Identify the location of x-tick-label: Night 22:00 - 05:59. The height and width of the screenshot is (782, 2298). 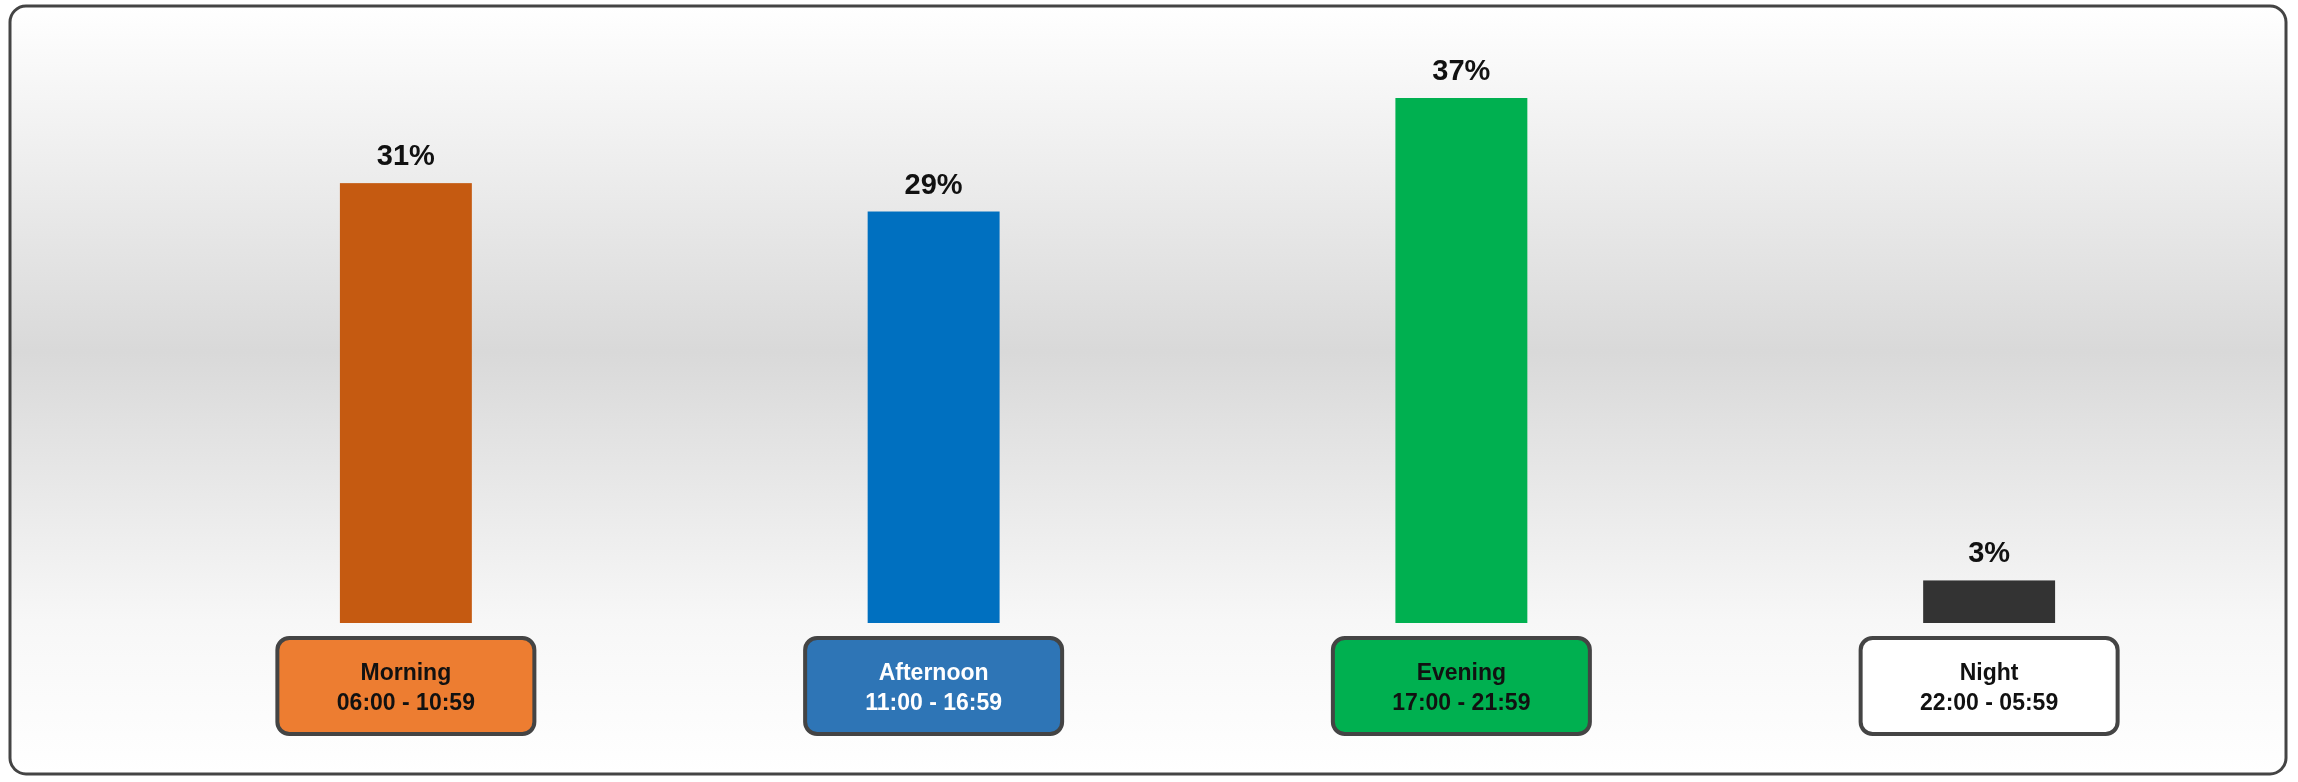
(1989, 687).